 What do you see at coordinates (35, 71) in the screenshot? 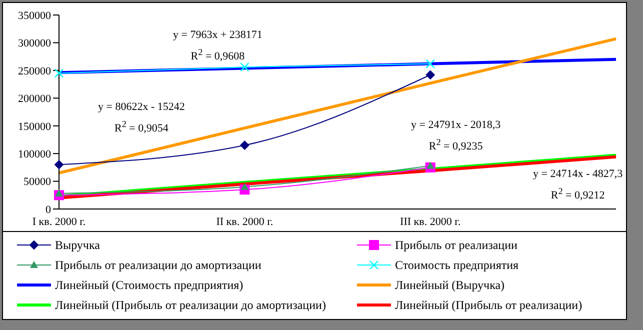
I see `y-tick-label: 250000` at bounding box center [35, 71].